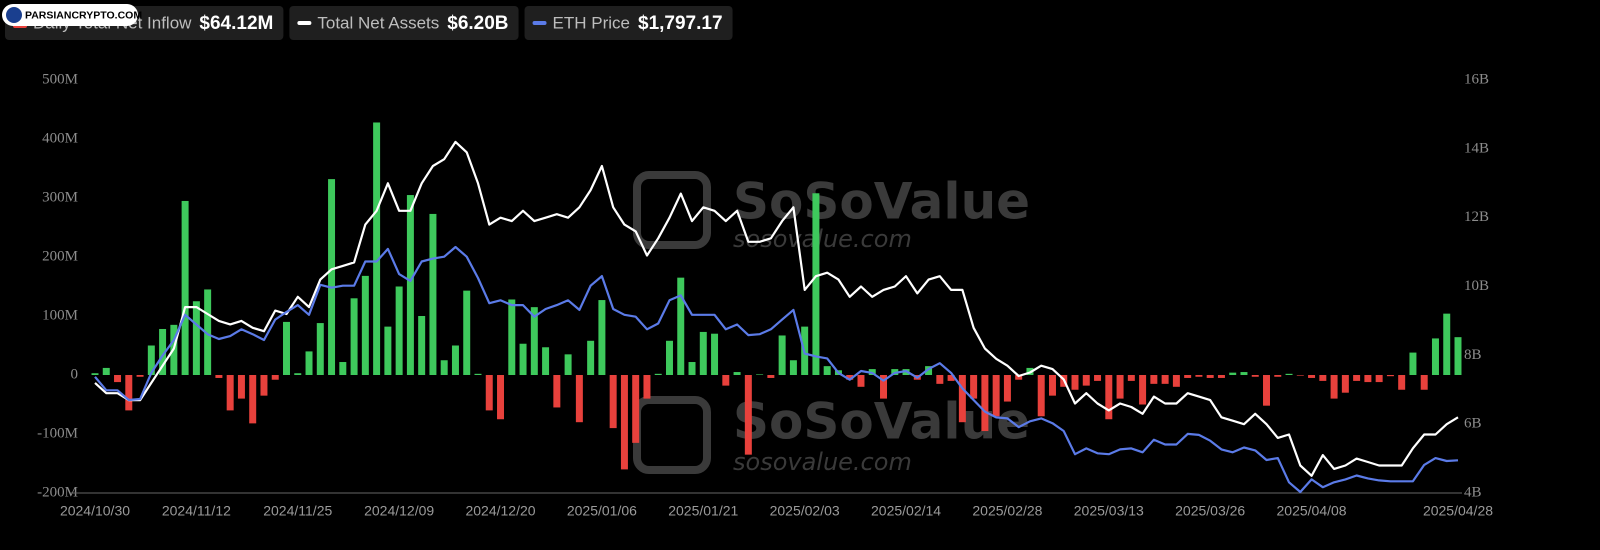  What do you see at coordinates (95, 511) in the screenshot?
I see `x-tick-label: 2024/10/30` at bounding box center [95, 511].